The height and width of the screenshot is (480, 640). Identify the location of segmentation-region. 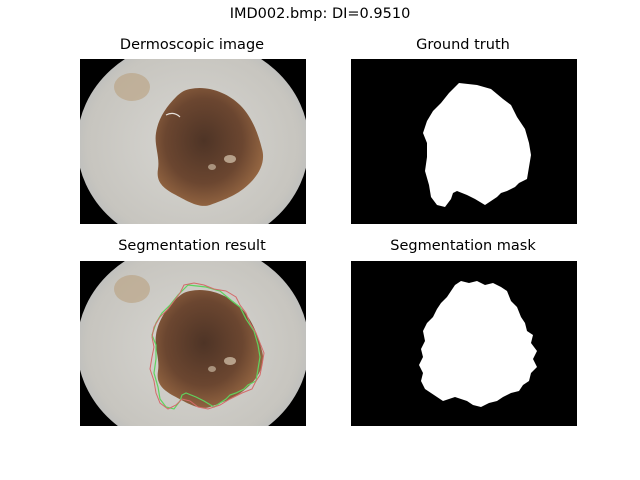
(478, 344).